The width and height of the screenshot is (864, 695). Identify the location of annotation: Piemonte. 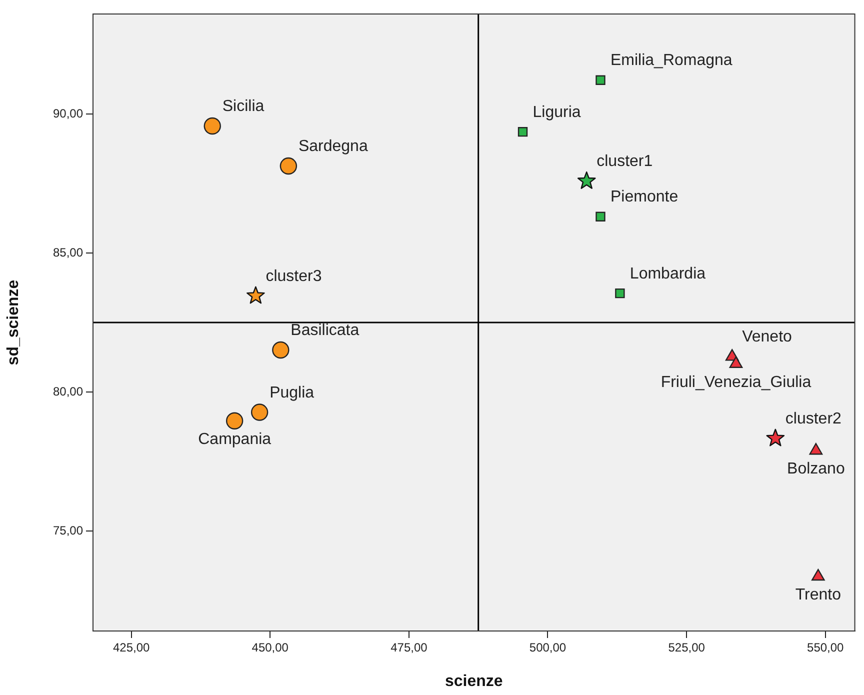
(644, 197).